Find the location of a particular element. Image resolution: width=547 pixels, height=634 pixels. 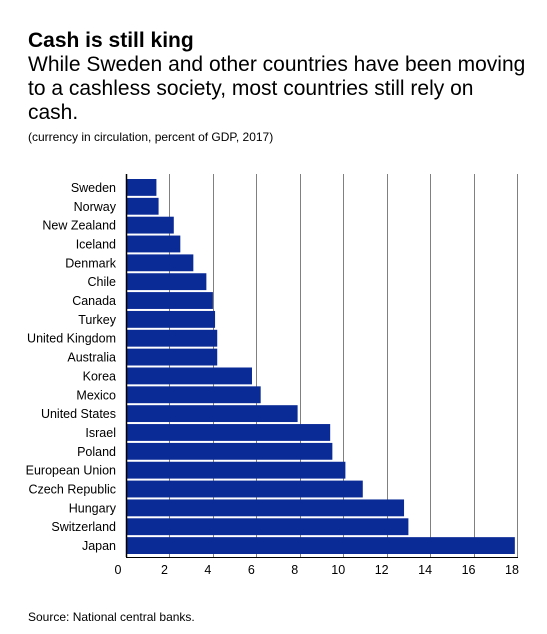

category-label: Poland is located at coordinates (96, 452).